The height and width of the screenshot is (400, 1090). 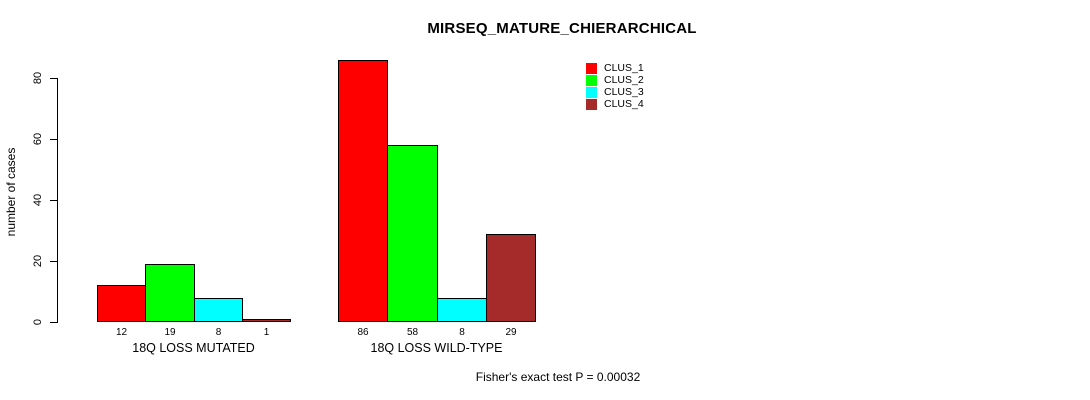 I want to click on legend-item: CLUS_2, so click(x=615, y=80).